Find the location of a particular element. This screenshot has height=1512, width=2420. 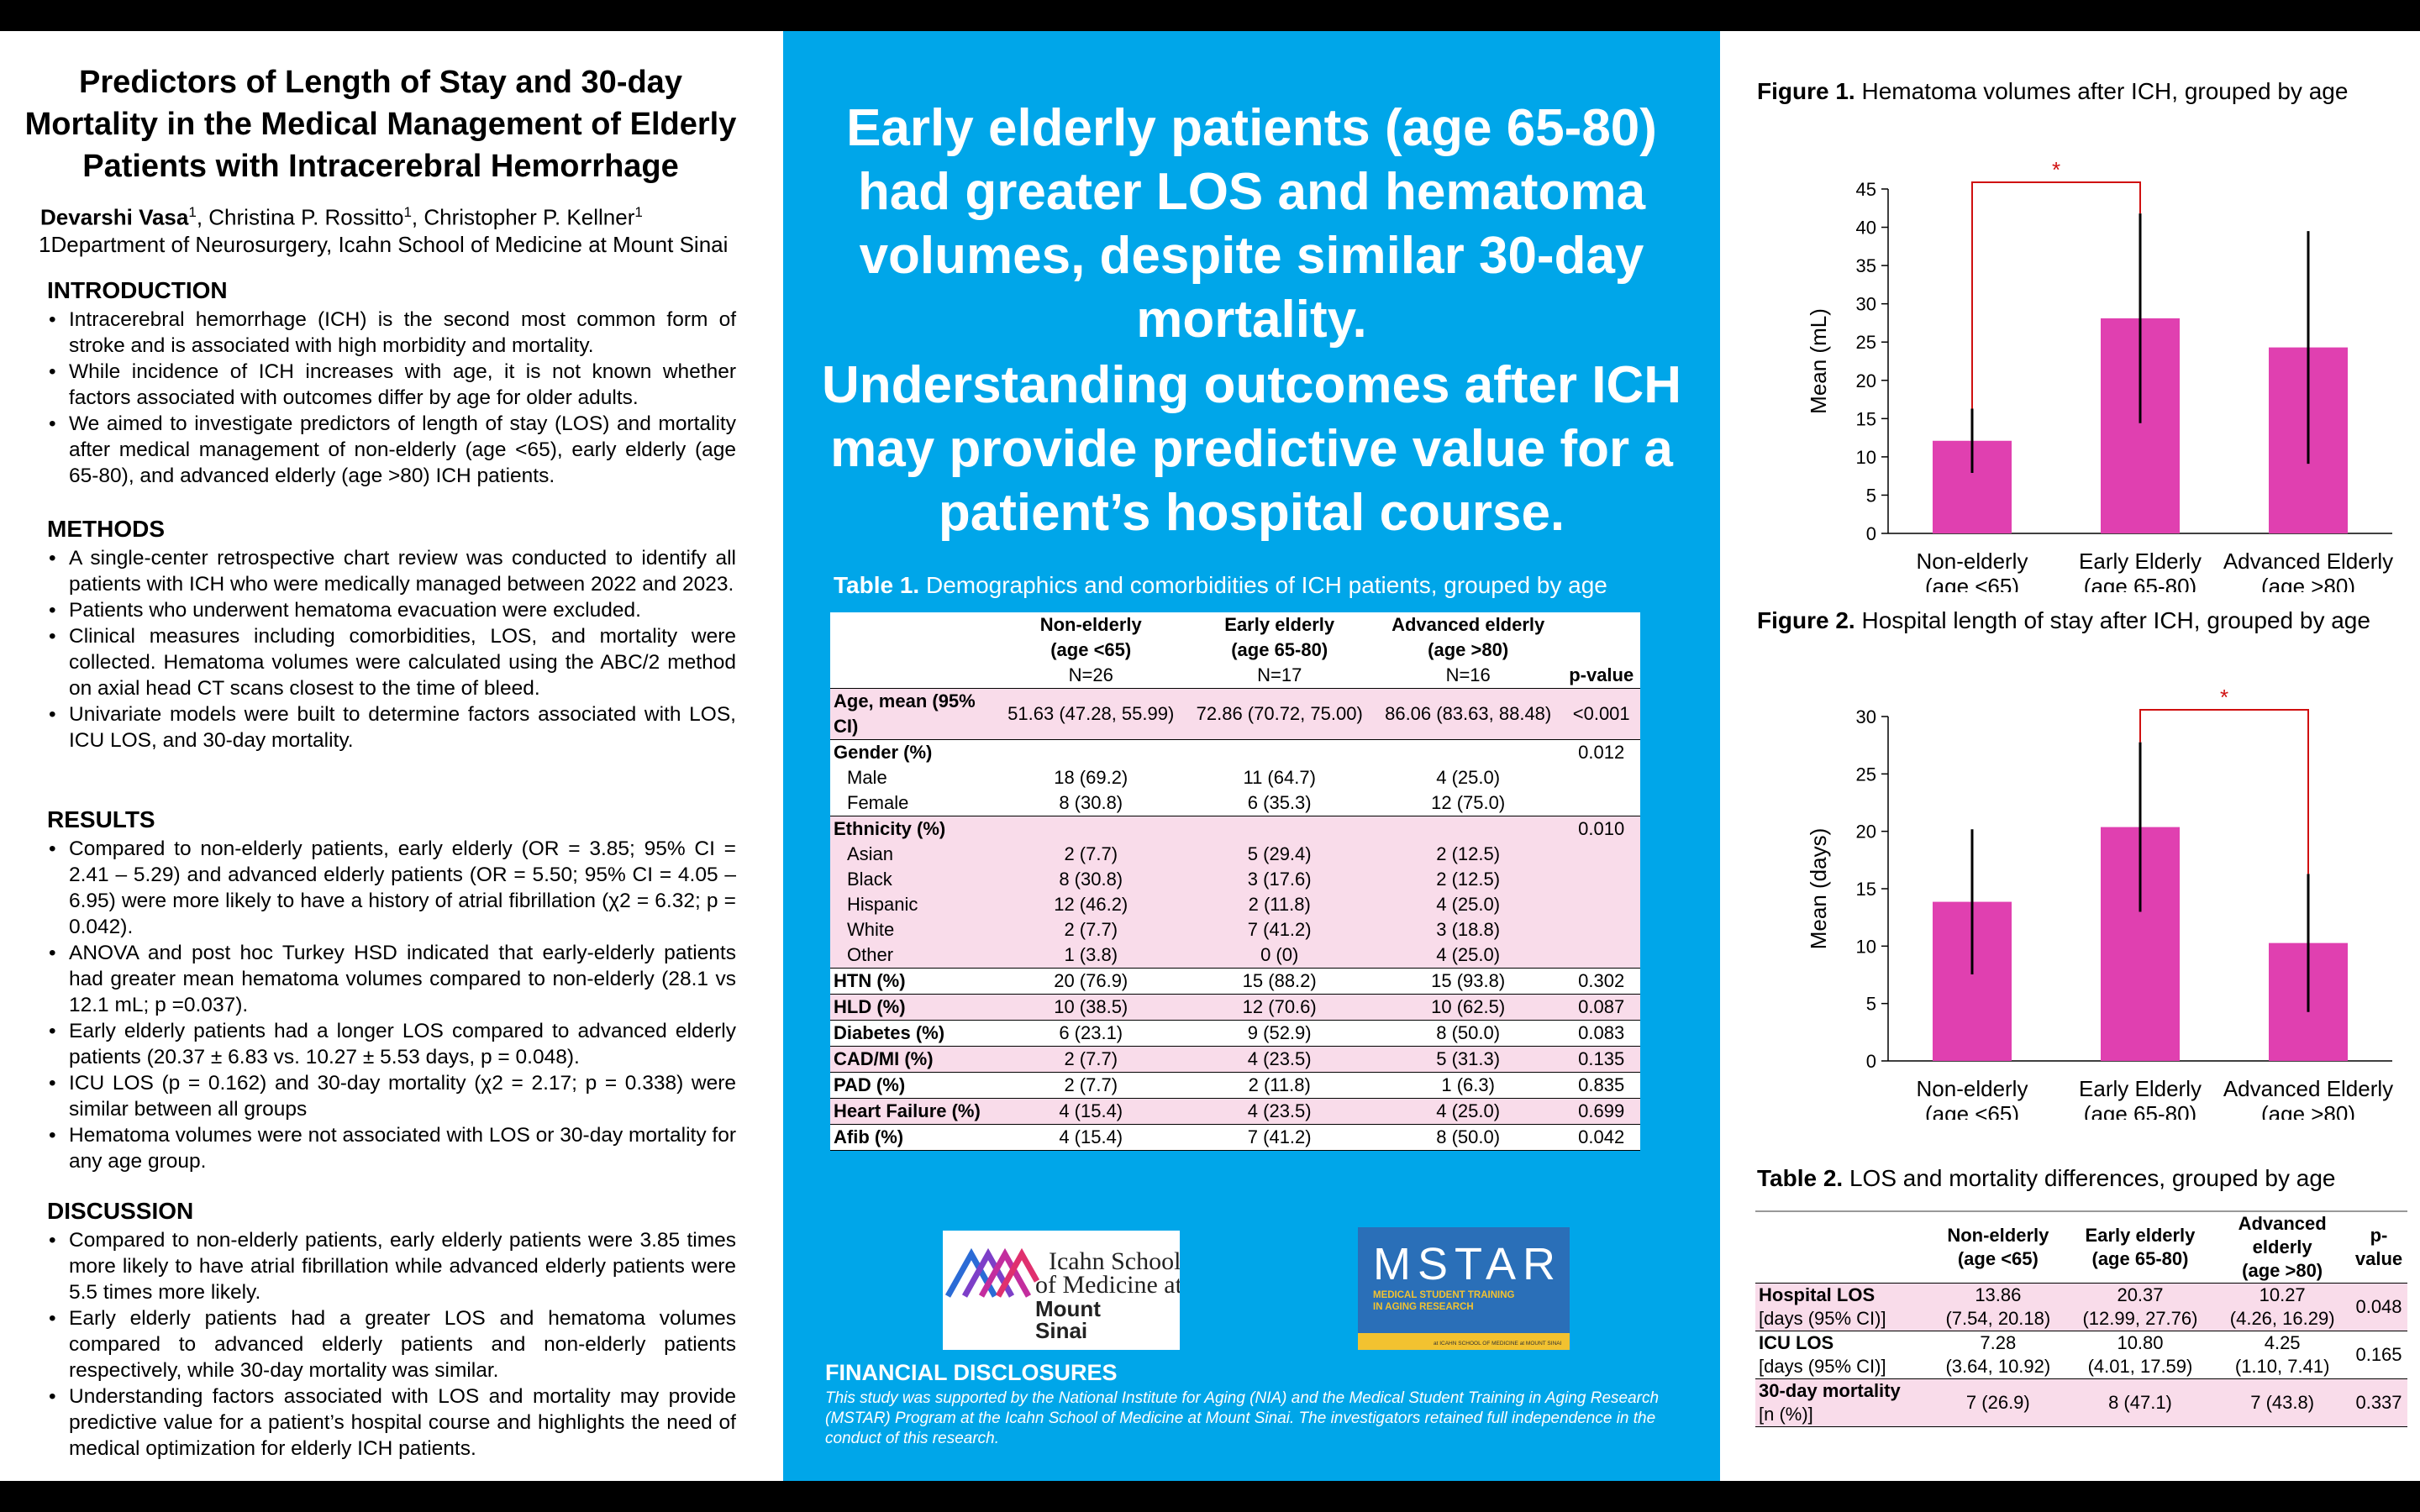

table-cell: 7 (41.2) is located at coordinates (1279, 1137).